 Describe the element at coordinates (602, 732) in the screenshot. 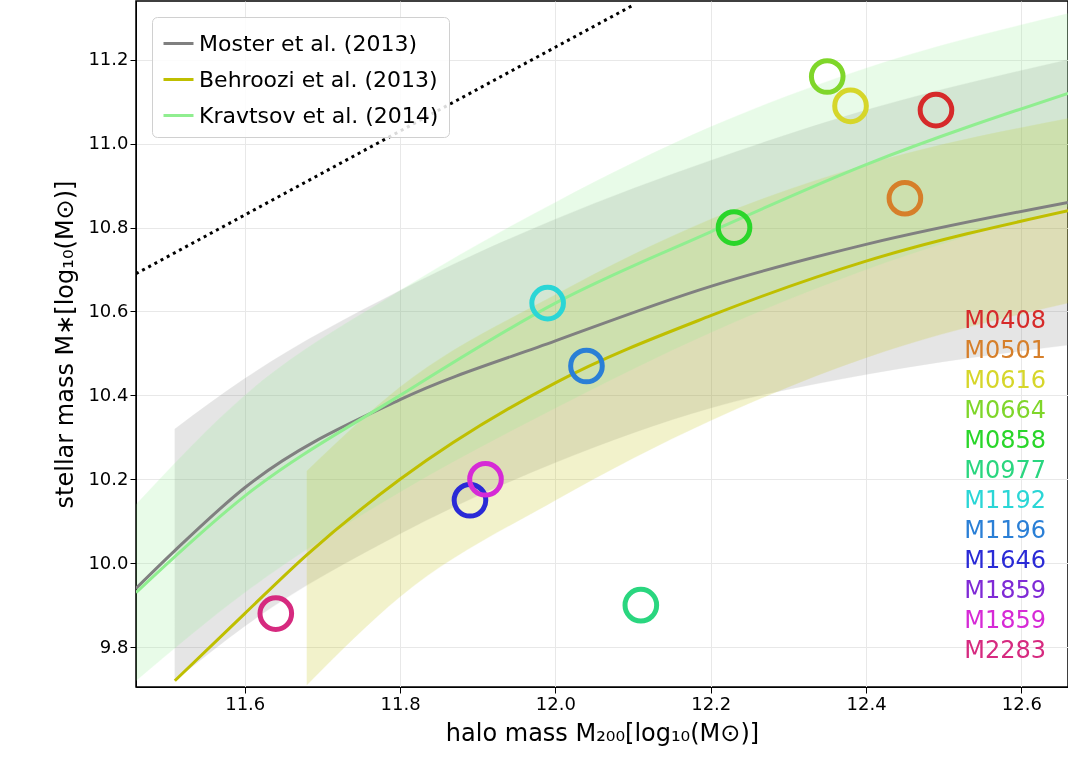

I see `x-axis-title: halo mass M₂₀₀[log₁₀(M⊙)]` at that location.